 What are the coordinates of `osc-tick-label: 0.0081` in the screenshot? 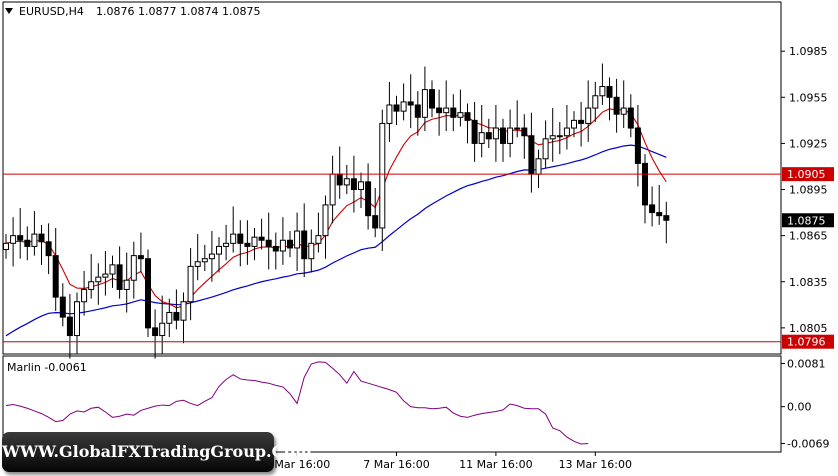 It's located at (806, 363).